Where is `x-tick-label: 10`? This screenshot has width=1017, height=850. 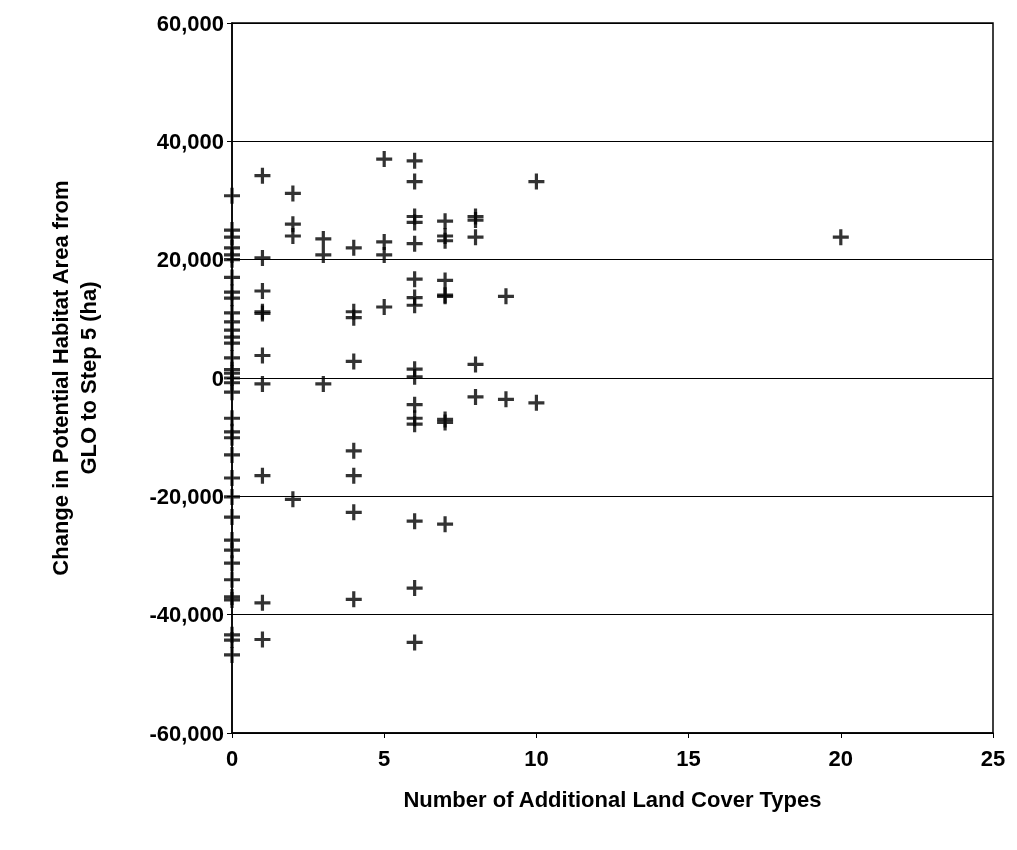 x-tick-label: 10 is located at coordinates (536, 758).